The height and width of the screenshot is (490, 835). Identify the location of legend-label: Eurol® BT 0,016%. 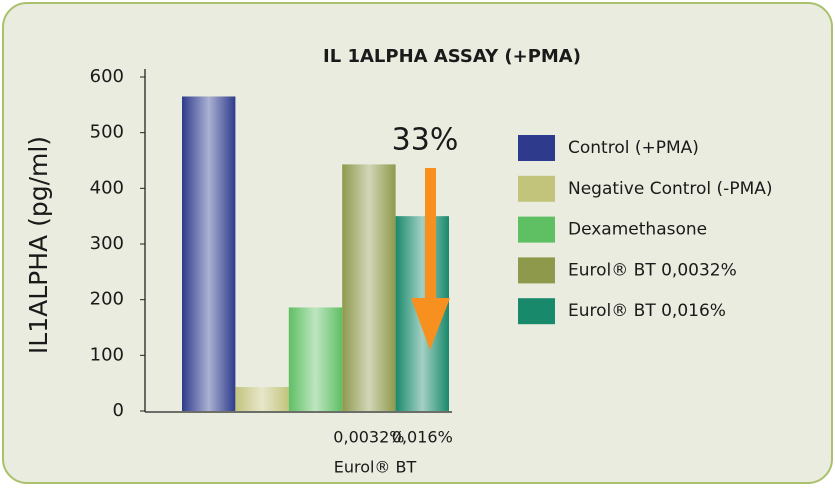
(647, 311).